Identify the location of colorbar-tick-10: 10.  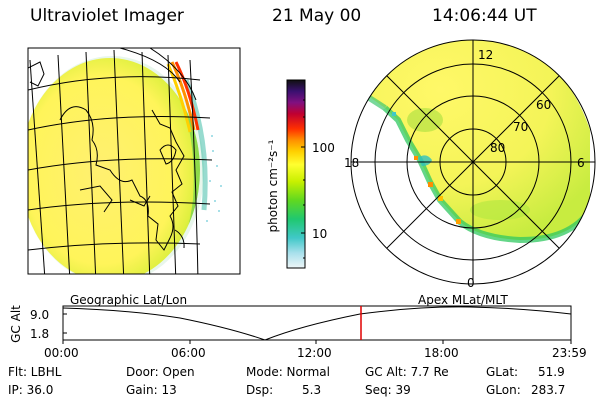
(320, 234).